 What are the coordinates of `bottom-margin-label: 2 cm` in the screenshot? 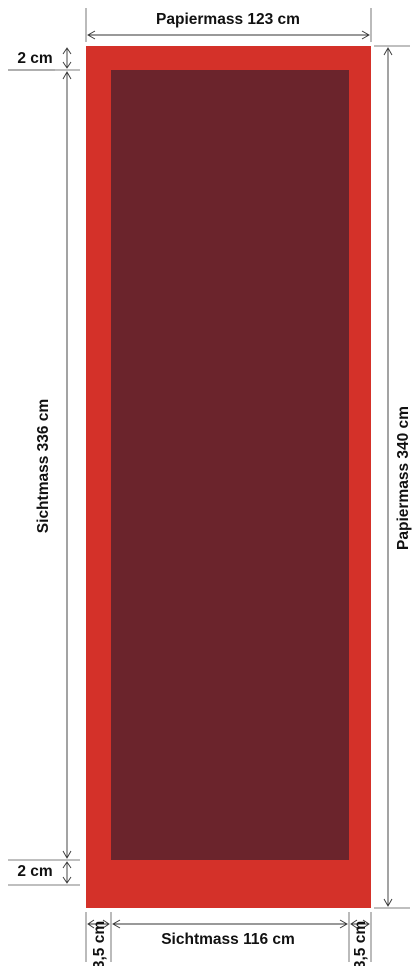 It's located at (34, 871).